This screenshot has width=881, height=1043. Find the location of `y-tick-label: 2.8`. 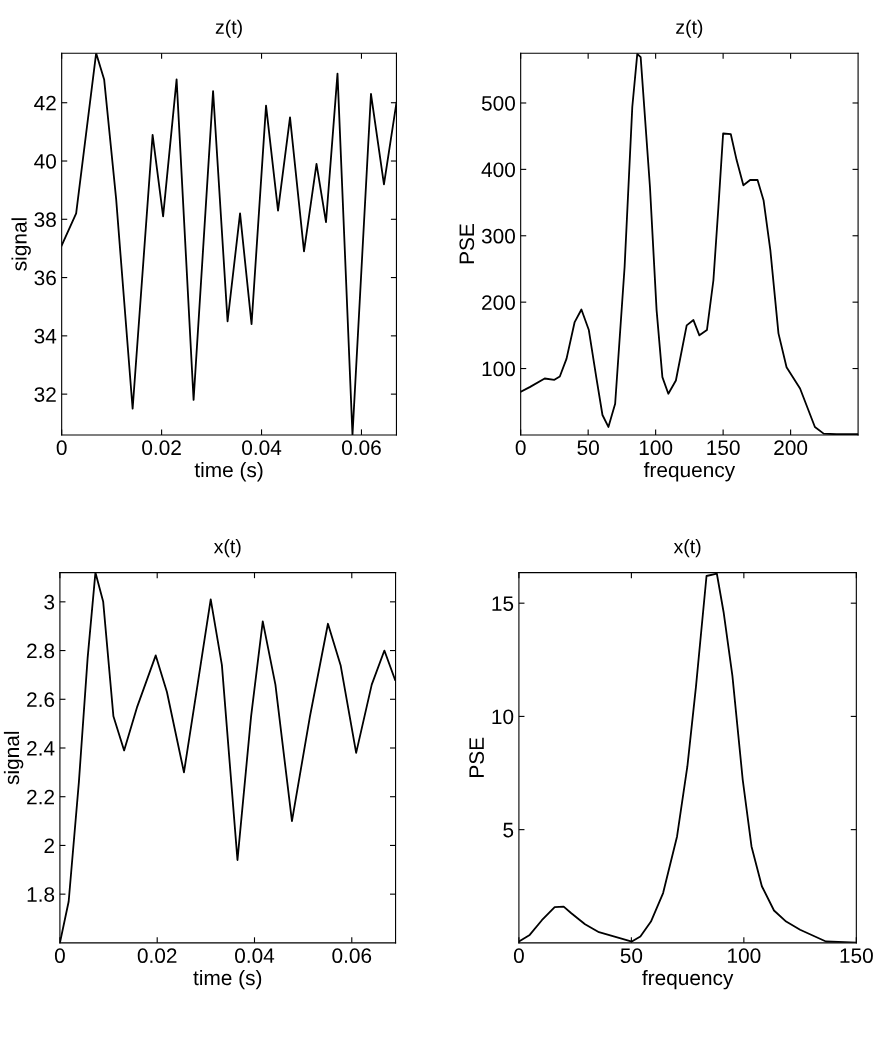

y-tick-label: 2.8 is located at coordinates (41, 651).